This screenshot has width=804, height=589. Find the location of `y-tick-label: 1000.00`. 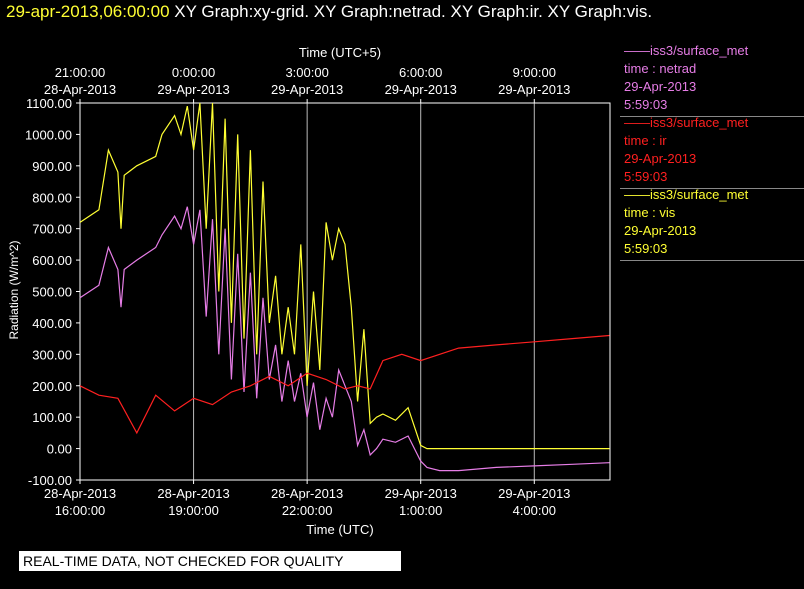

y-tick-label: 1000.00 is located at coordinates (48, 134).